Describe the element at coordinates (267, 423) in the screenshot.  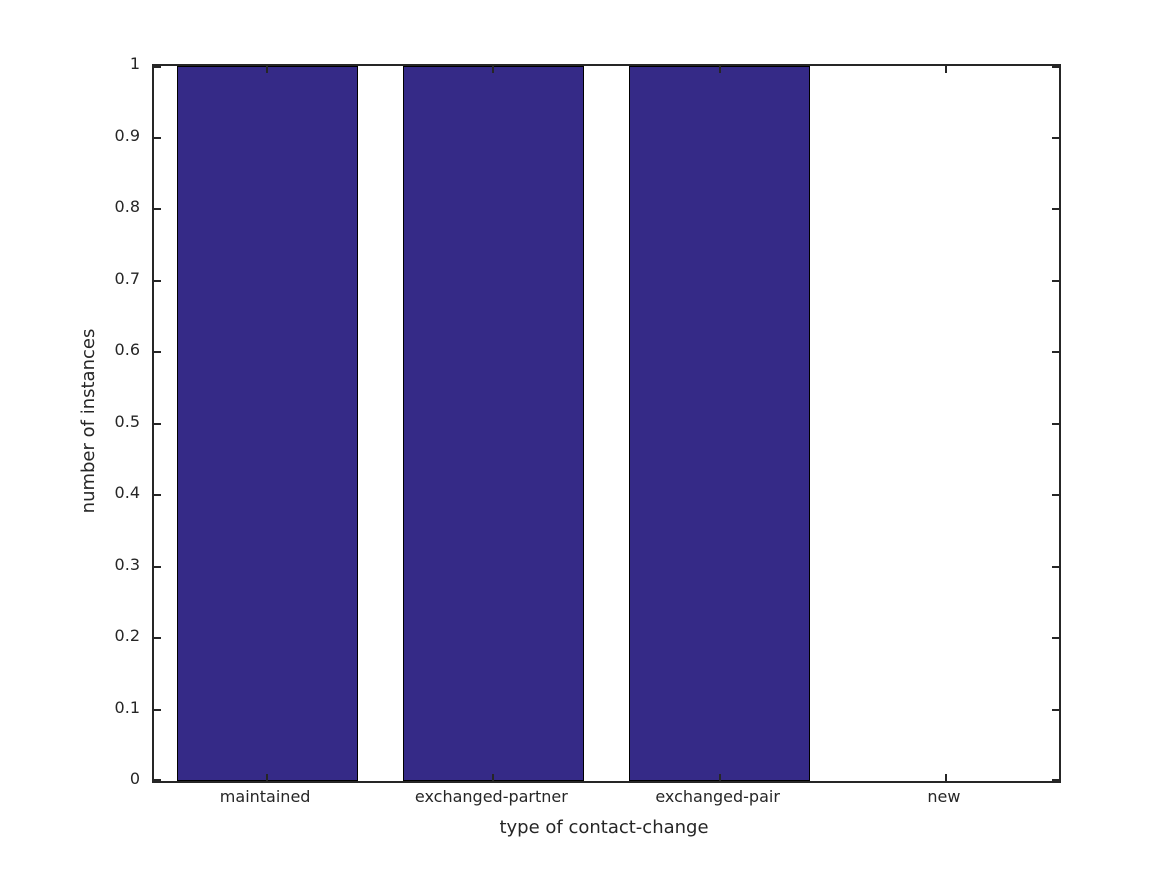
I see `bar-maintained` at that location.